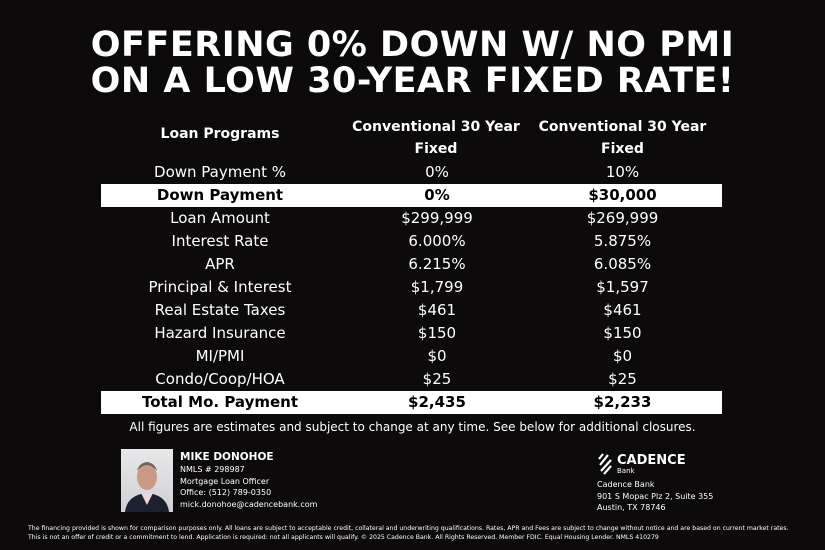  I want to click on officer-nmls: NMLS # 298987, so click(212, 469).